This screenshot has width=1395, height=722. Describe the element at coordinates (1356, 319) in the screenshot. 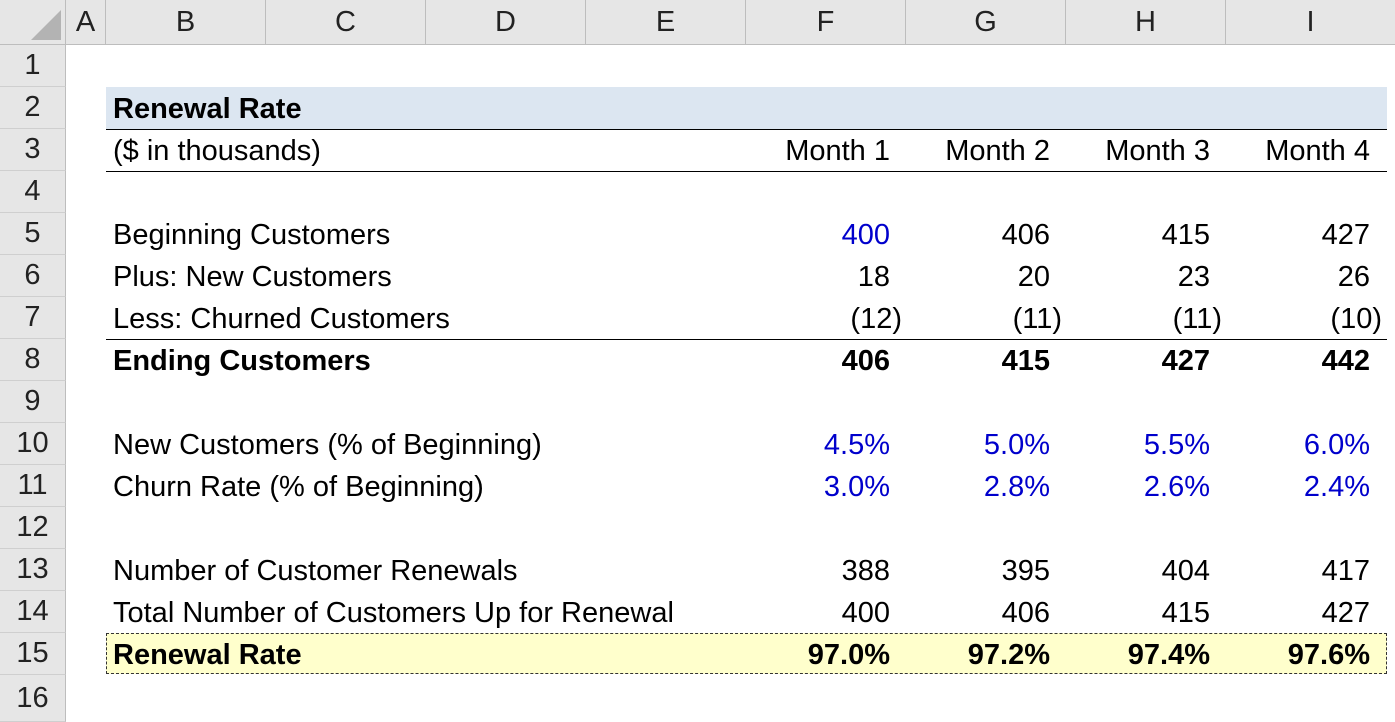

I see `churned-customers-m4: (10)` at that location.